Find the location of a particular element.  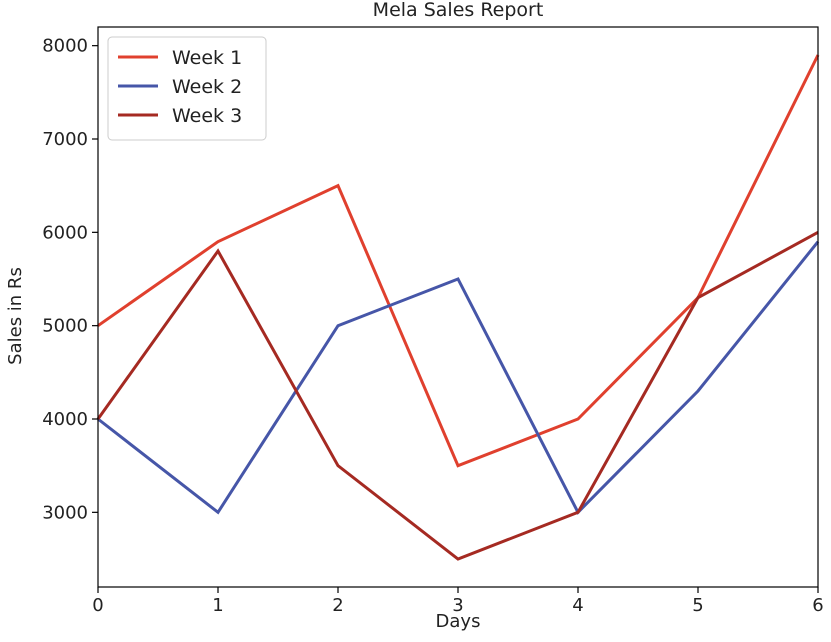

chart-title: Mela Sales Report is located at coordinates (458, 10).